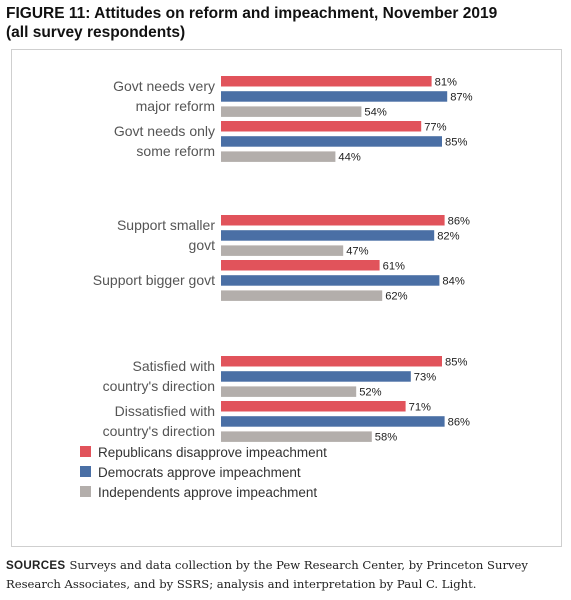  Describe the element at coordinates (202, 245) in the screenshot. I see `category-label-3-line-2: govt` at that location.